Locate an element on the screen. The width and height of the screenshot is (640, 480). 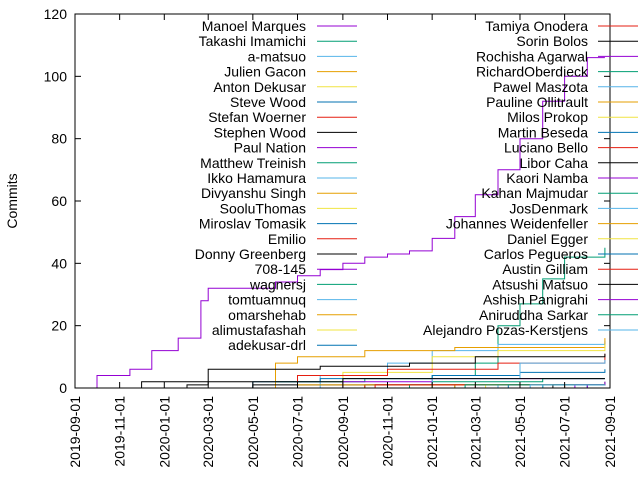
legend-label: a-matsuo is located at coordinates (277, 56).